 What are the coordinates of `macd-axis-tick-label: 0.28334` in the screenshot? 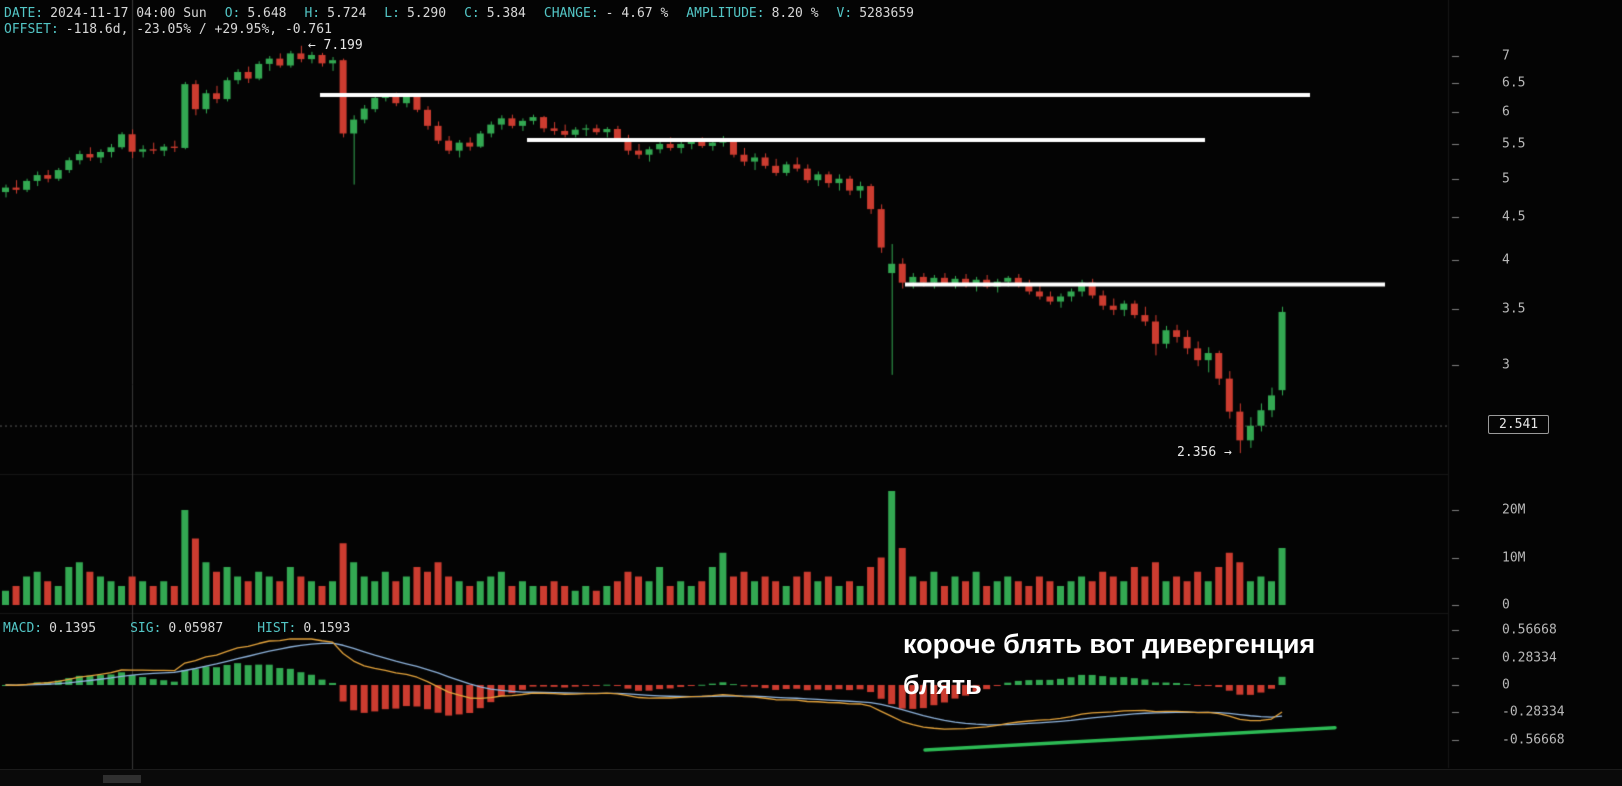 It's located at (1529, 658).